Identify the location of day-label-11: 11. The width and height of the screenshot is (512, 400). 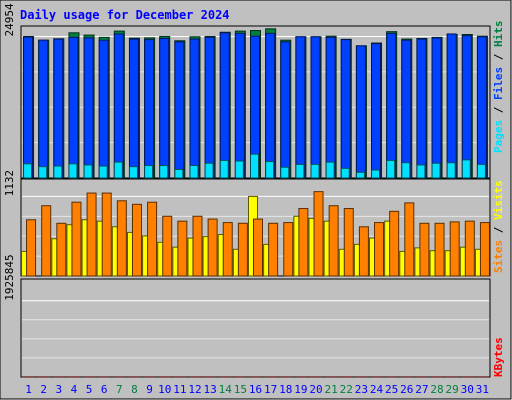
(179, 389).